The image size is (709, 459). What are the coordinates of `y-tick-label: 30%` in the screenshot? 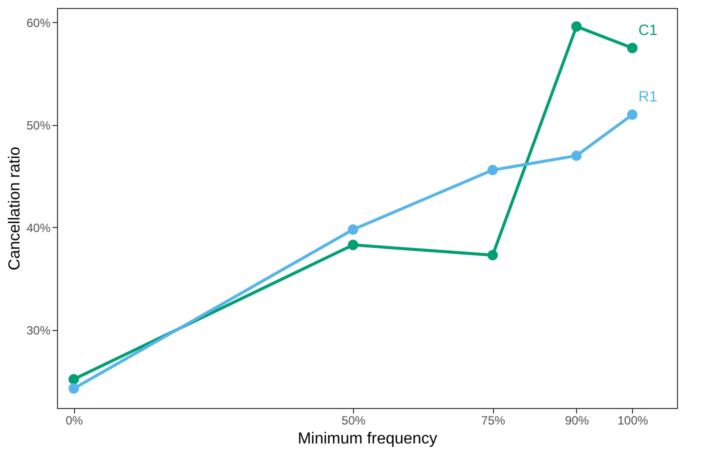 It's located at (38, 331).